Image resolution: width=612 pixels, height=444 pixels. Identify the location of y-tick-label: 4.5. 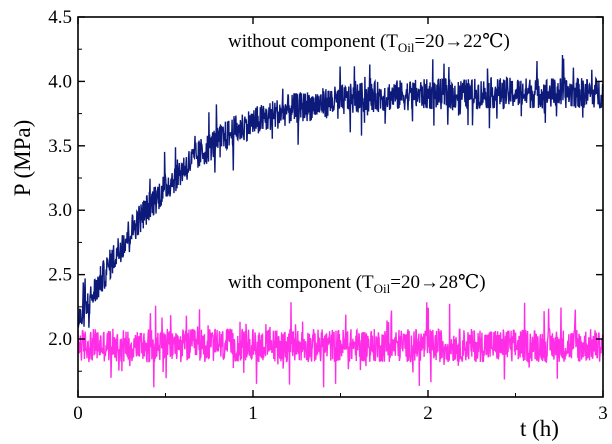
(60, 17).